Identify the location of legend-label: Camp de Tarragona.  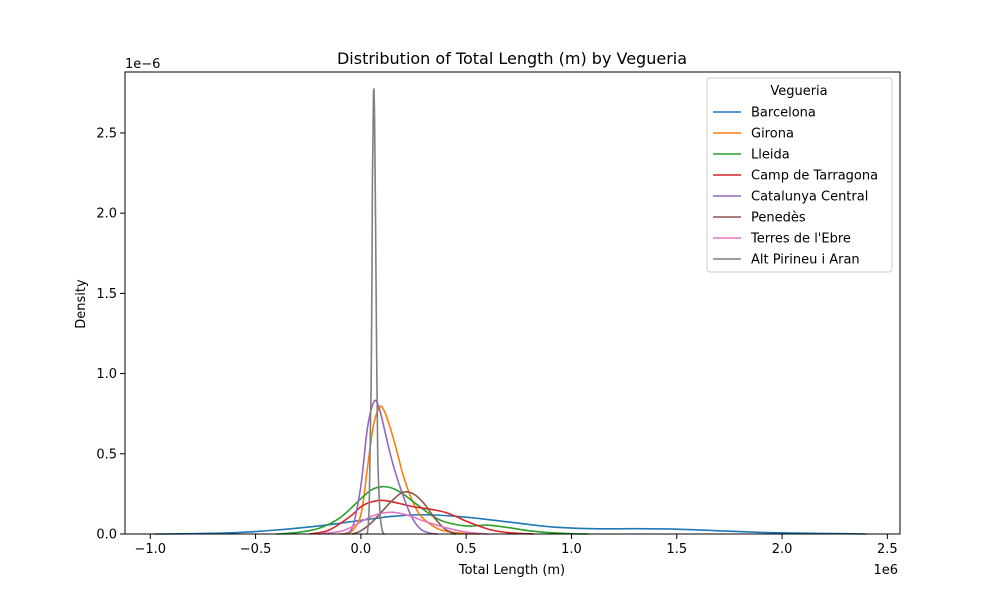
(814, 176).